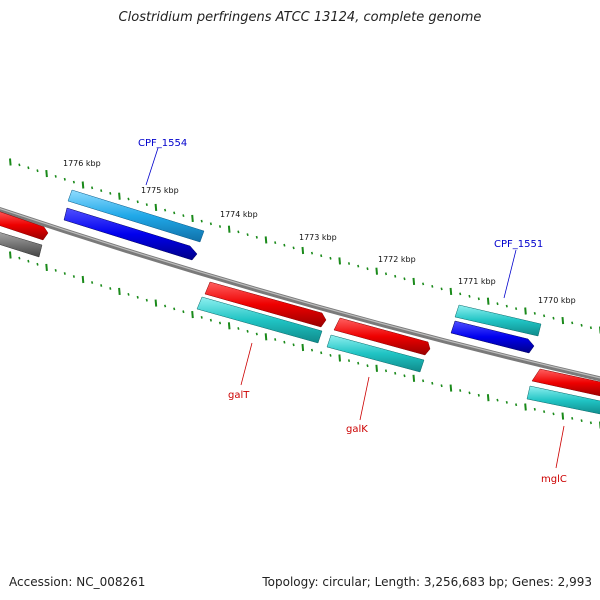  Describe the element at coordinates (82, 163) in the screenshot. I see `scale-label-1776: 1776 kbp` at that location.